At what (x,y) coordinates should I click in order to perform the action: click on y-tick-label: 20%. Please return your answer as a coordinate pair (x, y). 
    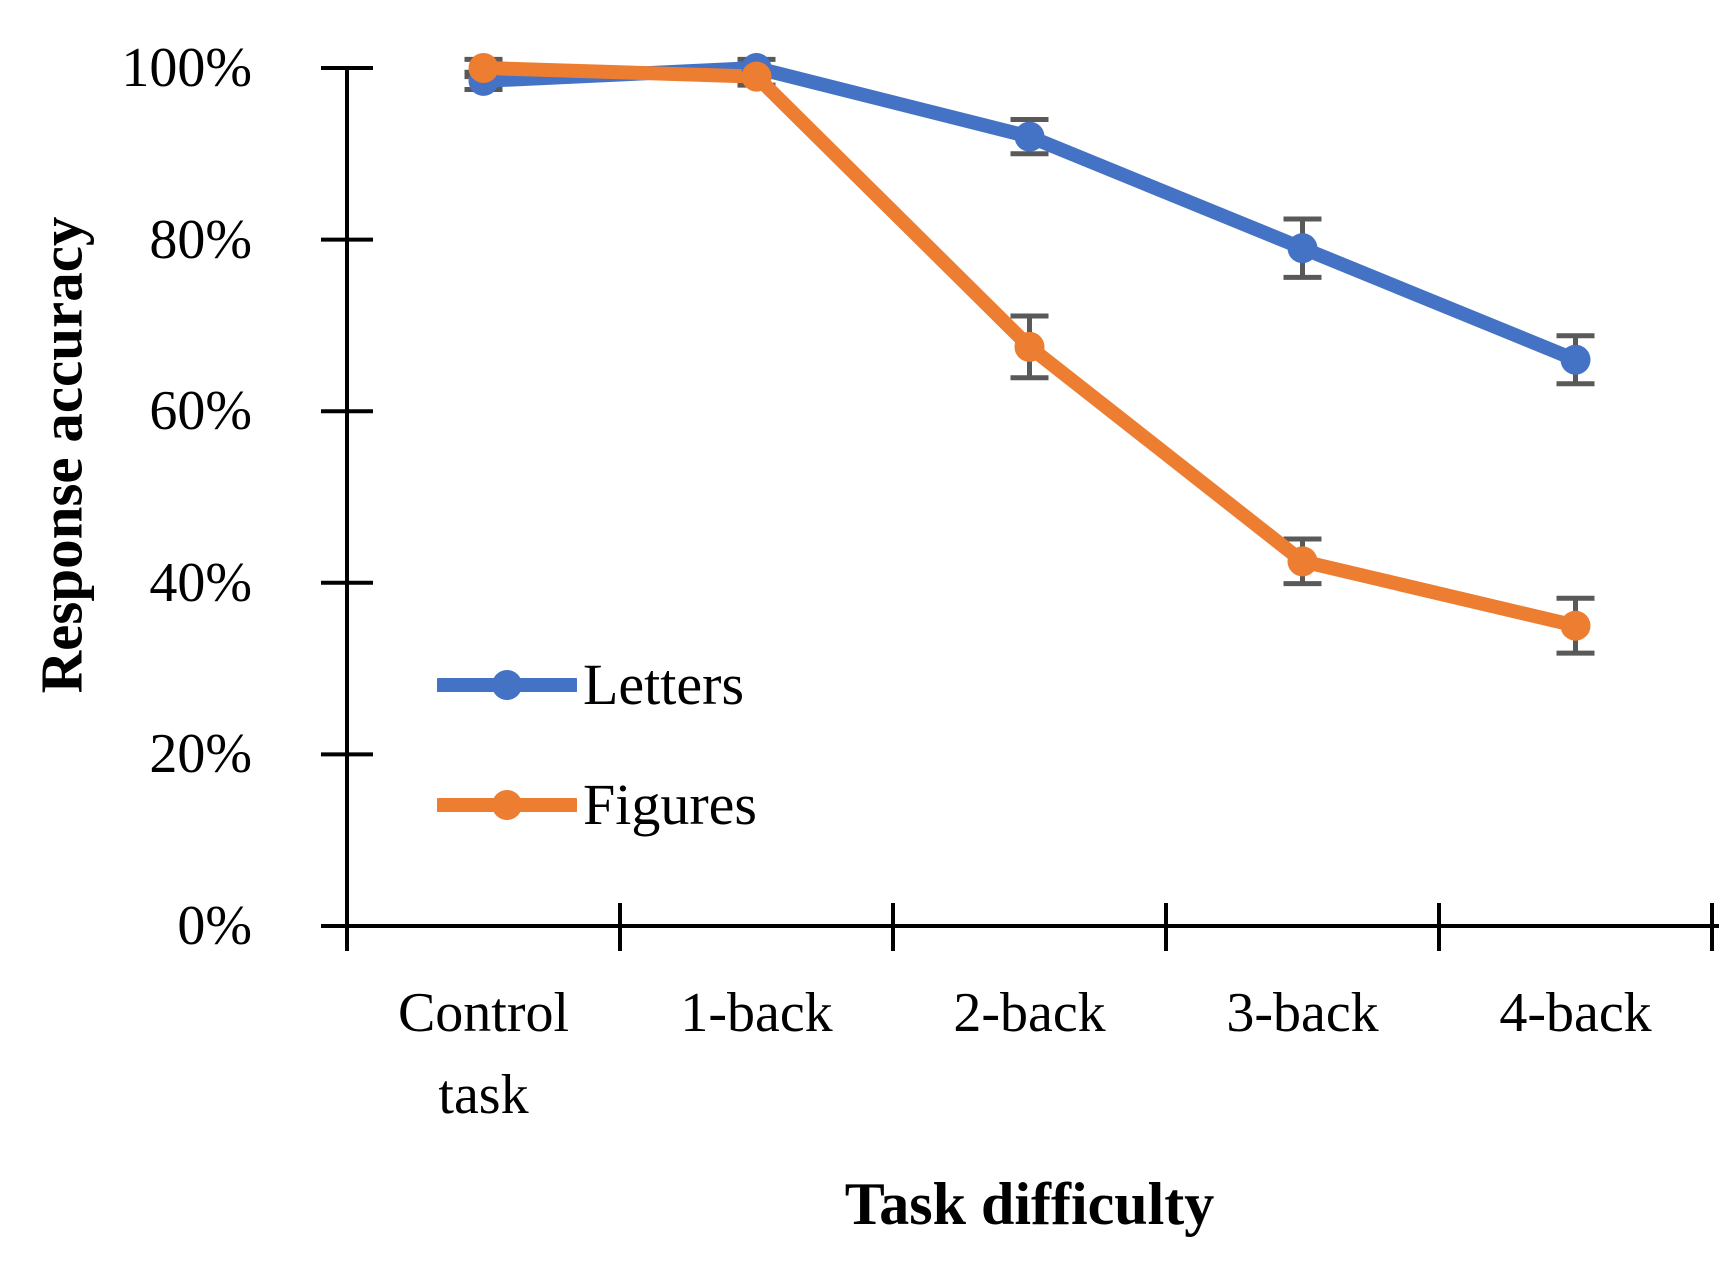
    Looking at the image, I should click on (200, 754).